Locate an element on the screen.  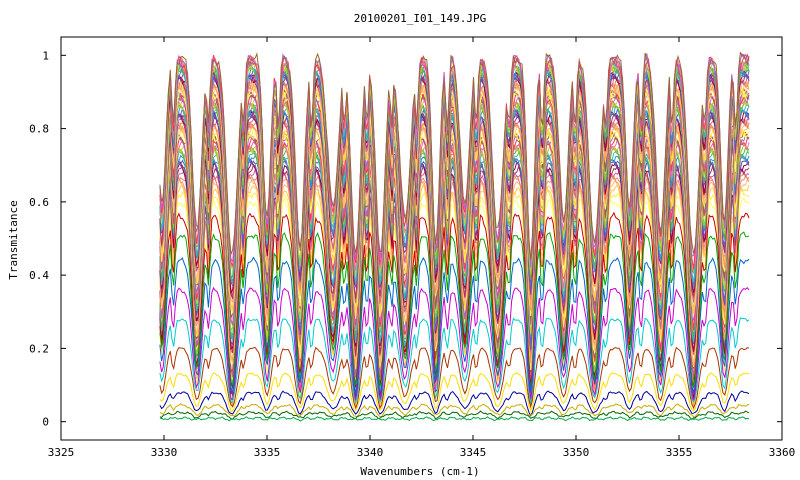
x-tick-label: 3325 is located at coordinates (61, 452).